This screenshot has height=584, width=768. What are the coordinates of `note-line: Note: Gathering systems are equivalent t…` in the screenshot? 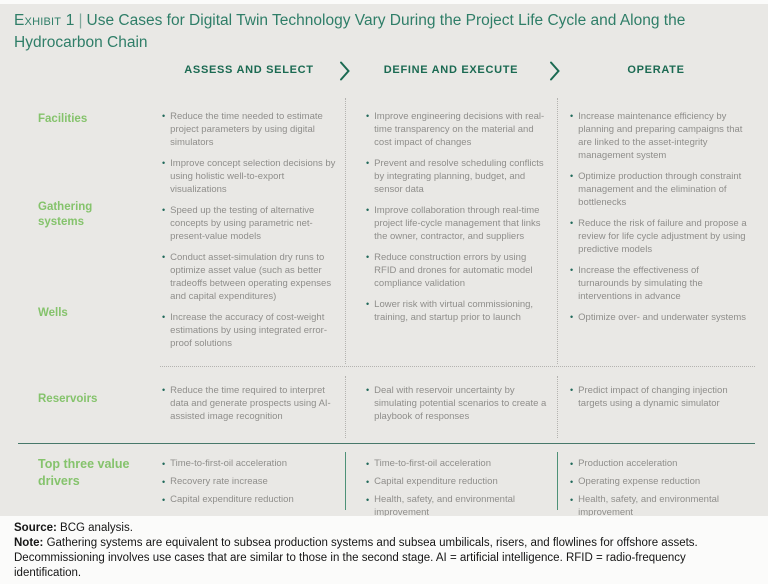 It's located at (384, 558).